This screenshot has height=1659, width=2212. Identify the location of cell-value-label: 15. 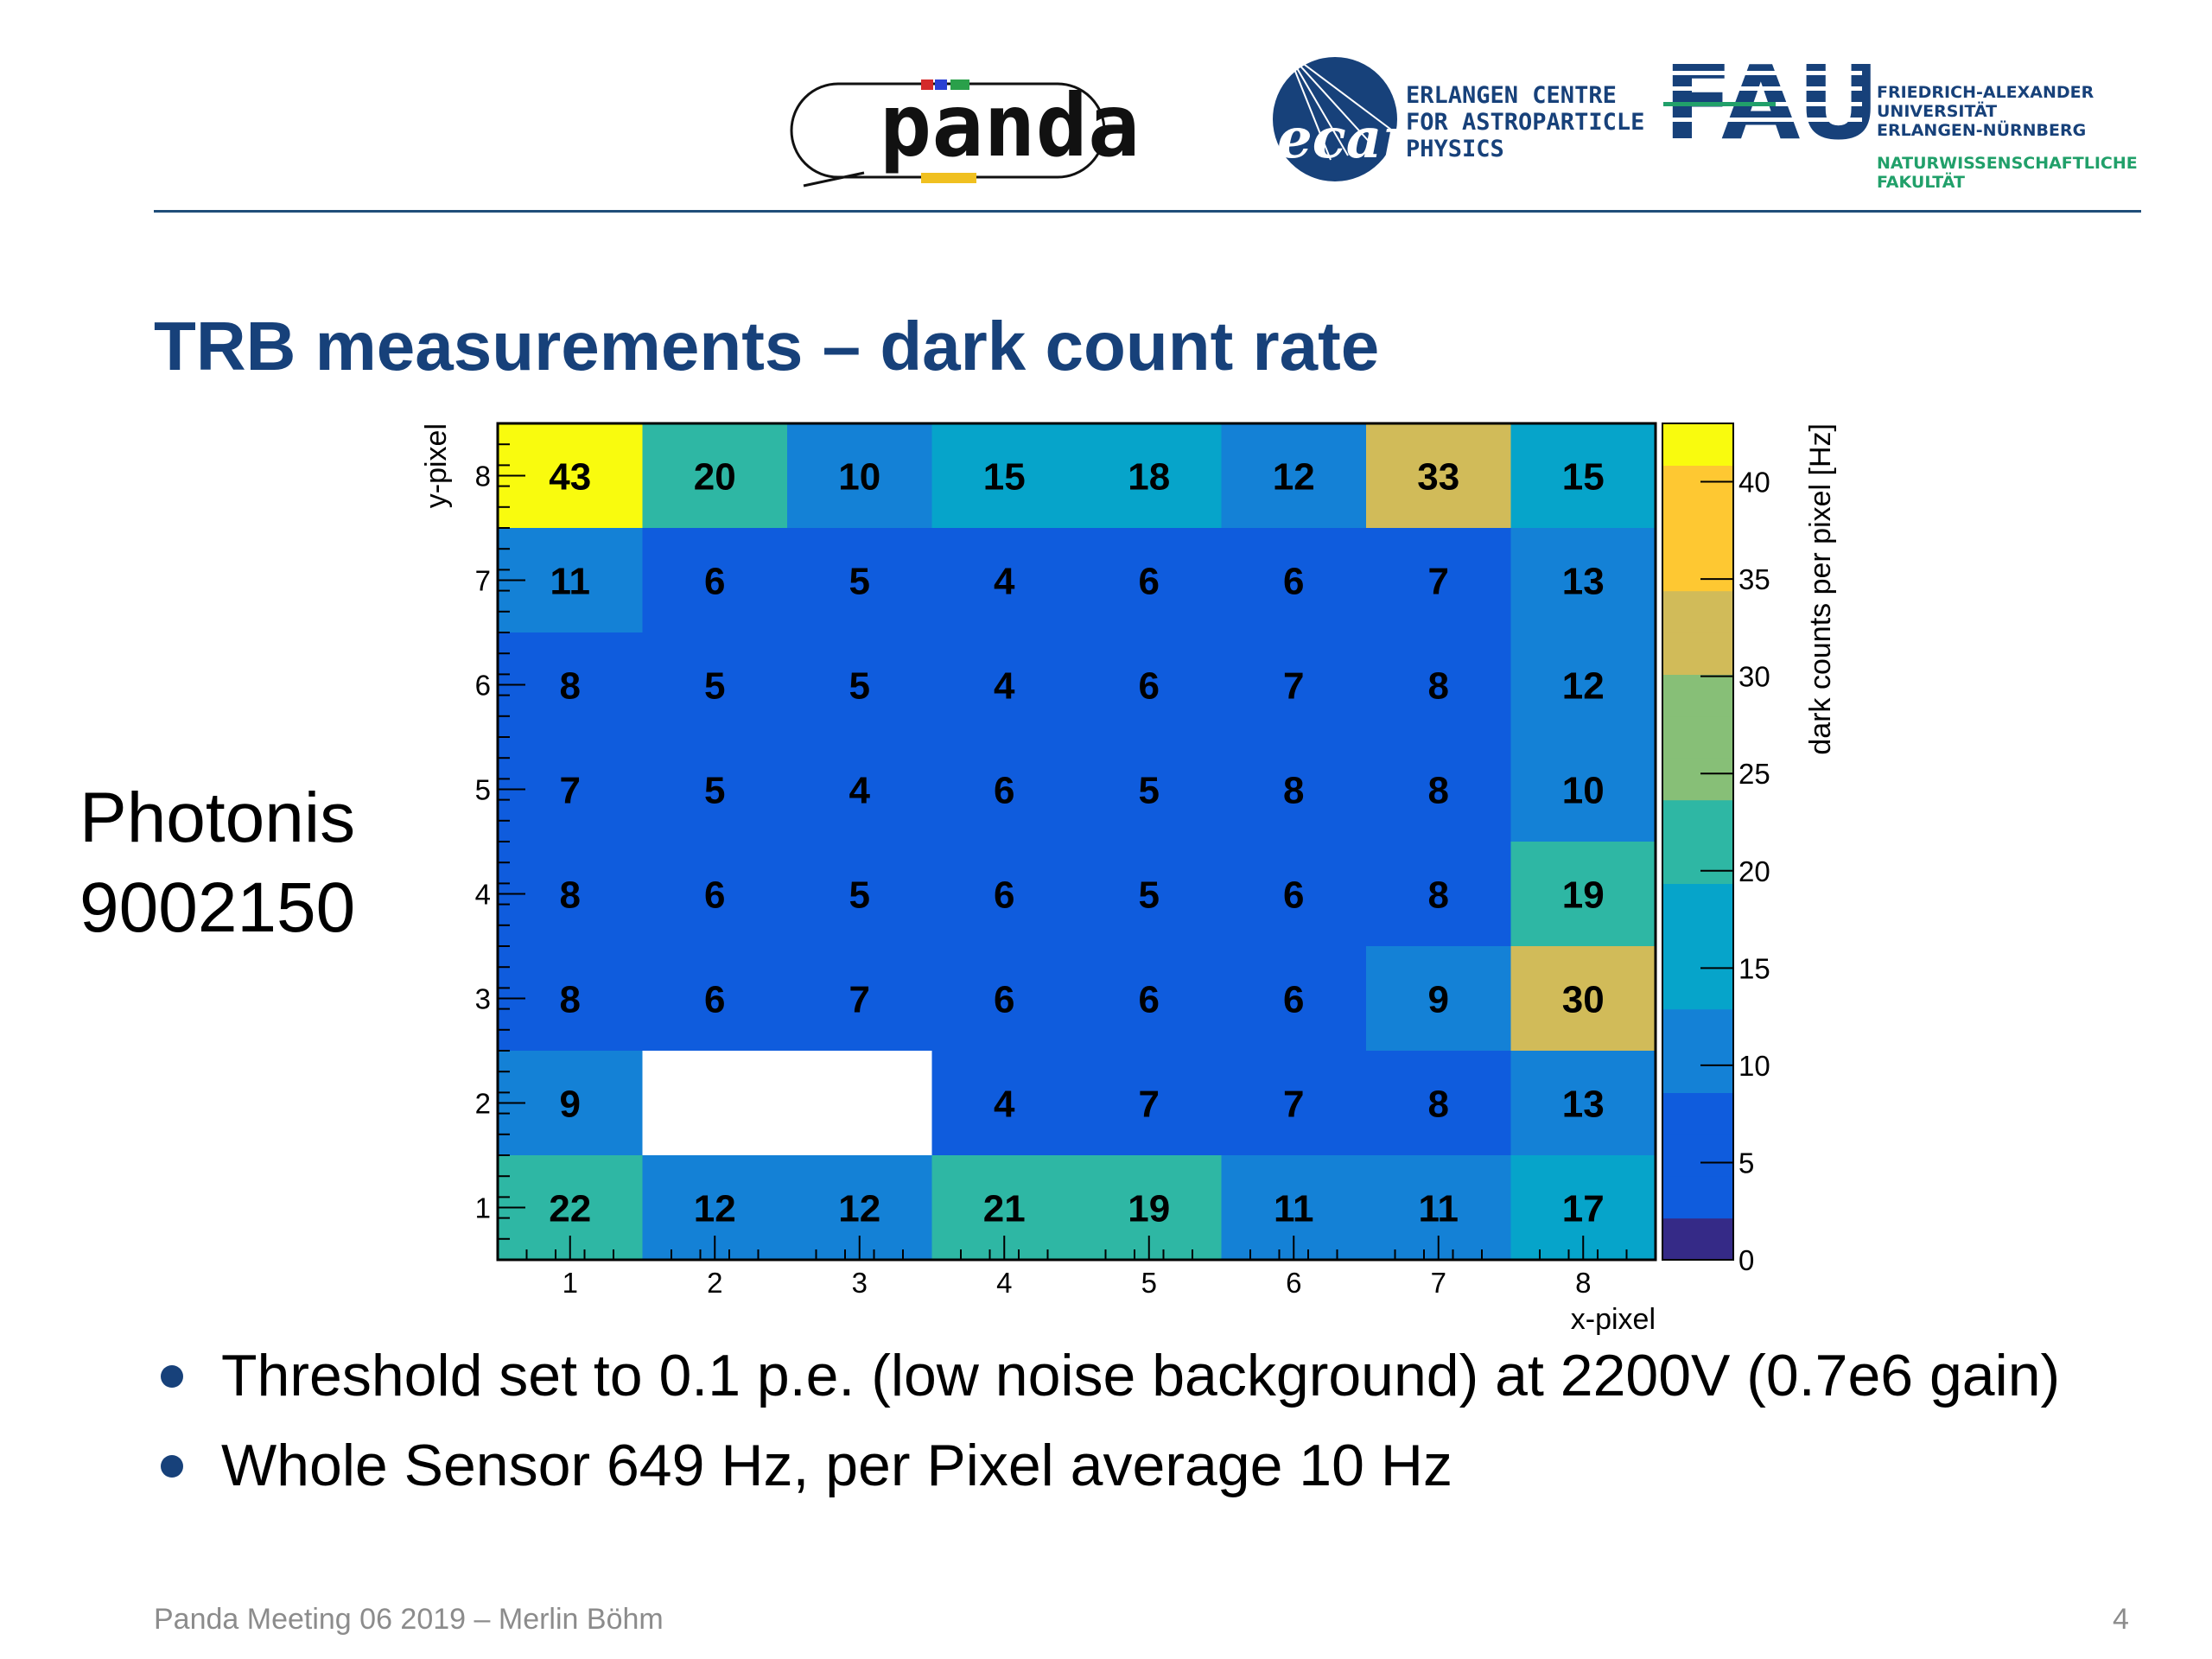
(1583, 477).